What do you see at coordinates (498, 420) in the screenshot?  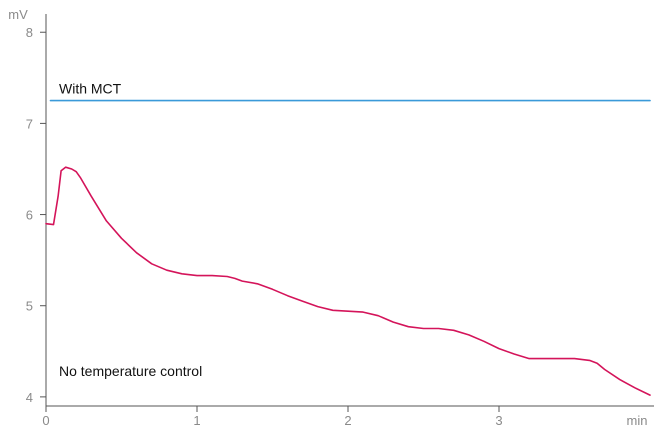 I see `x-tick-label: 3` at bounding box center [498, 420].